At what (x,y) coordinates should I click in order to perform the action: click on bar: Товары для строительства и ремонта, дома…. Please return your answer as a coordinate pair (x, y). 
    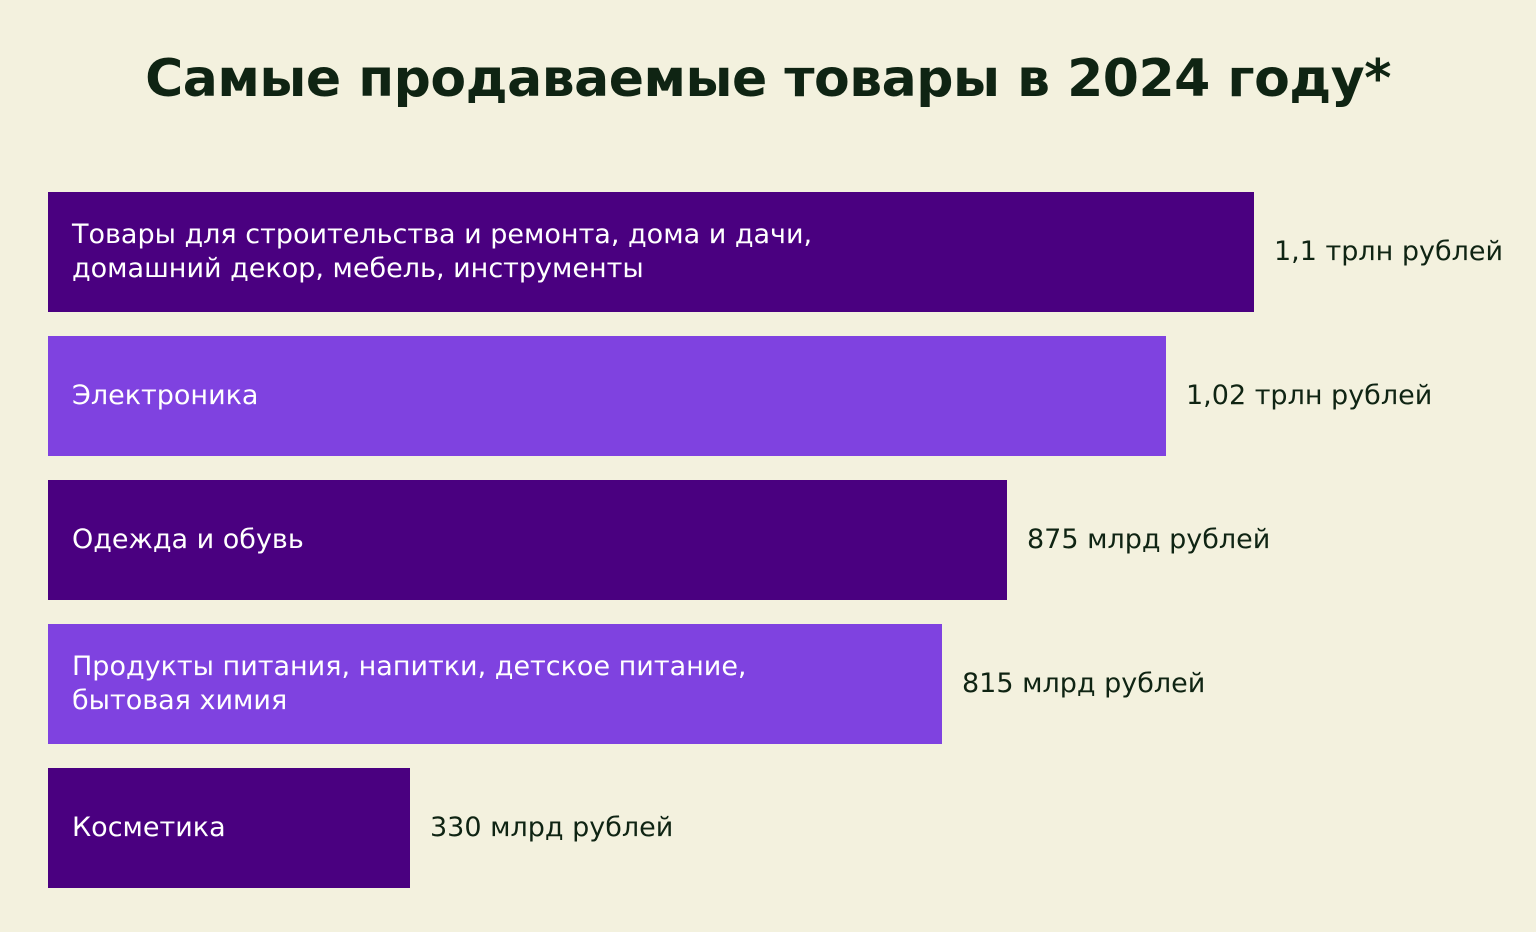
    Looking at the image, I should click on (651, 252).